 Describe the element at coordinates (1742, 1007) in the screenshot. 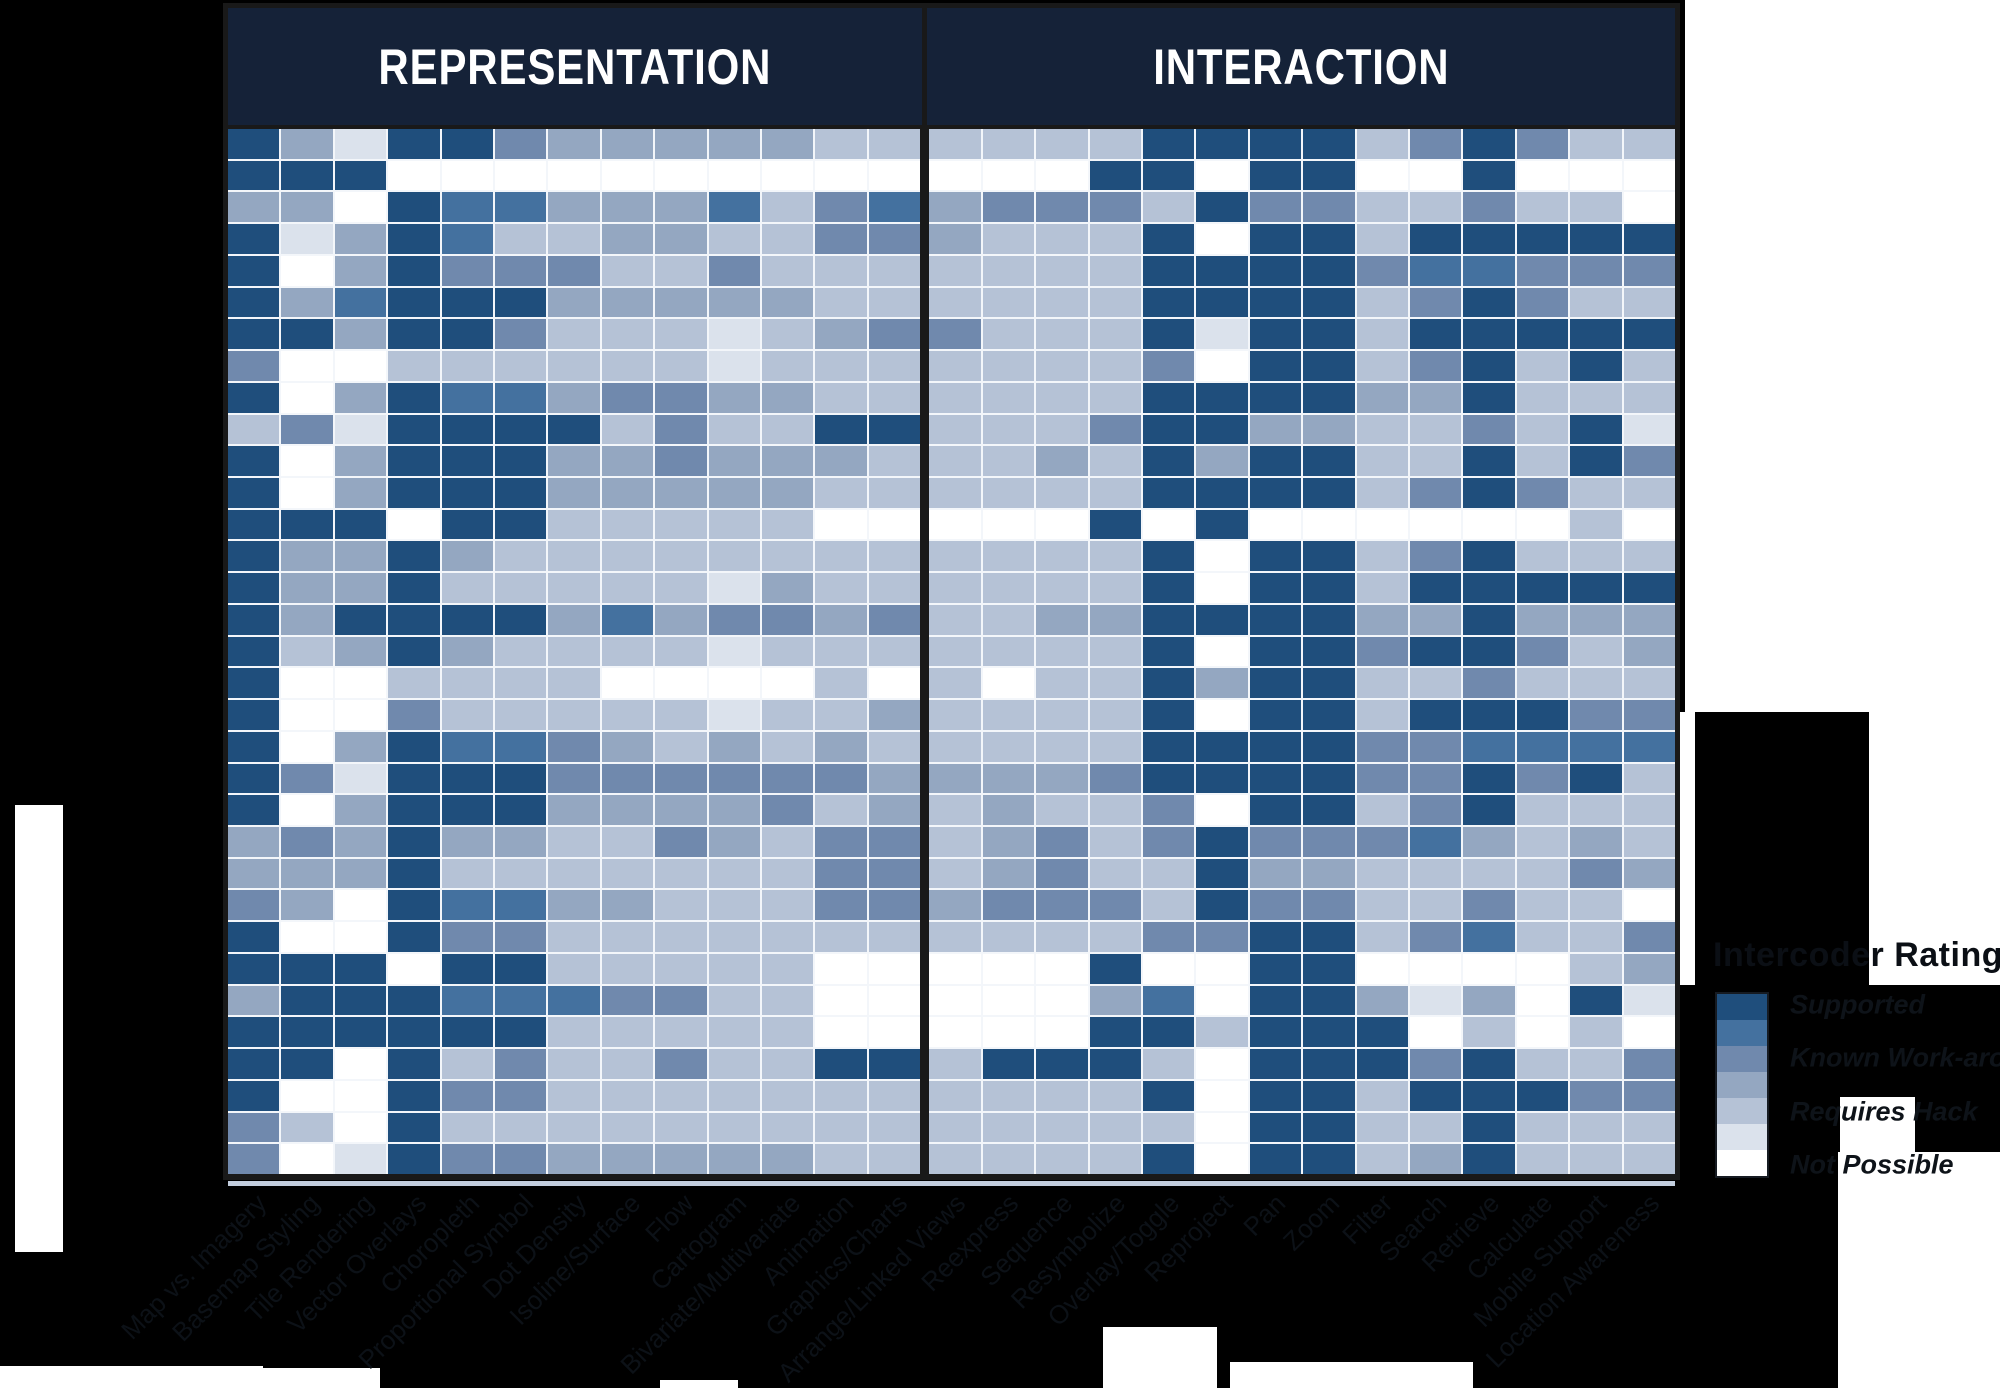

I see `legend-swatch` at that location.